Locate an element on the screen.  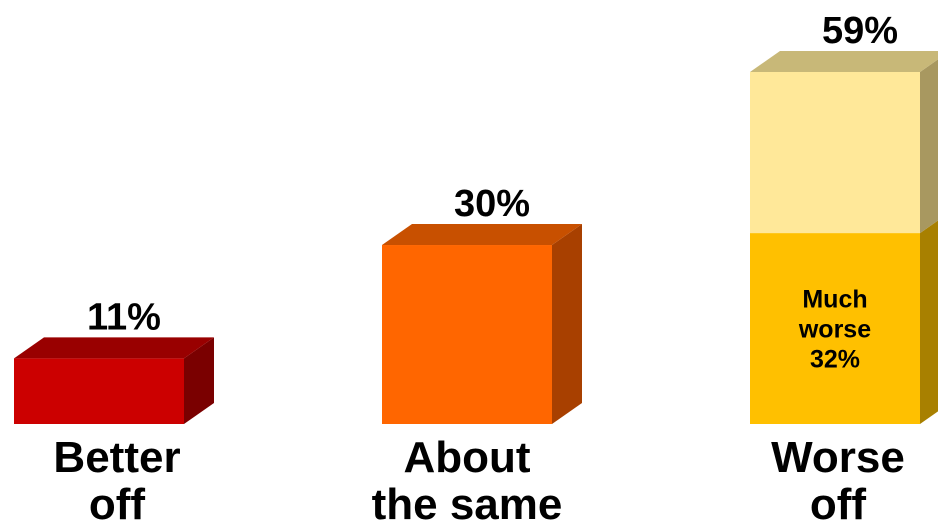
bar-0-top-face is located at coordinates (114, 348).